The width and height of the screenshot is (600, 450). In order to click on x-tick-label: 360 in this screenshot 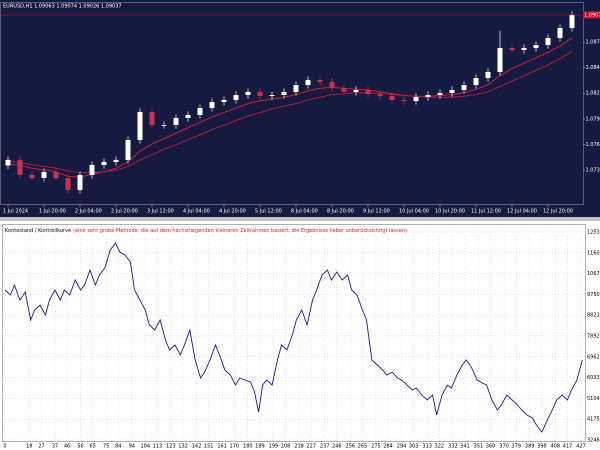, I will do `click(491, 447)`.